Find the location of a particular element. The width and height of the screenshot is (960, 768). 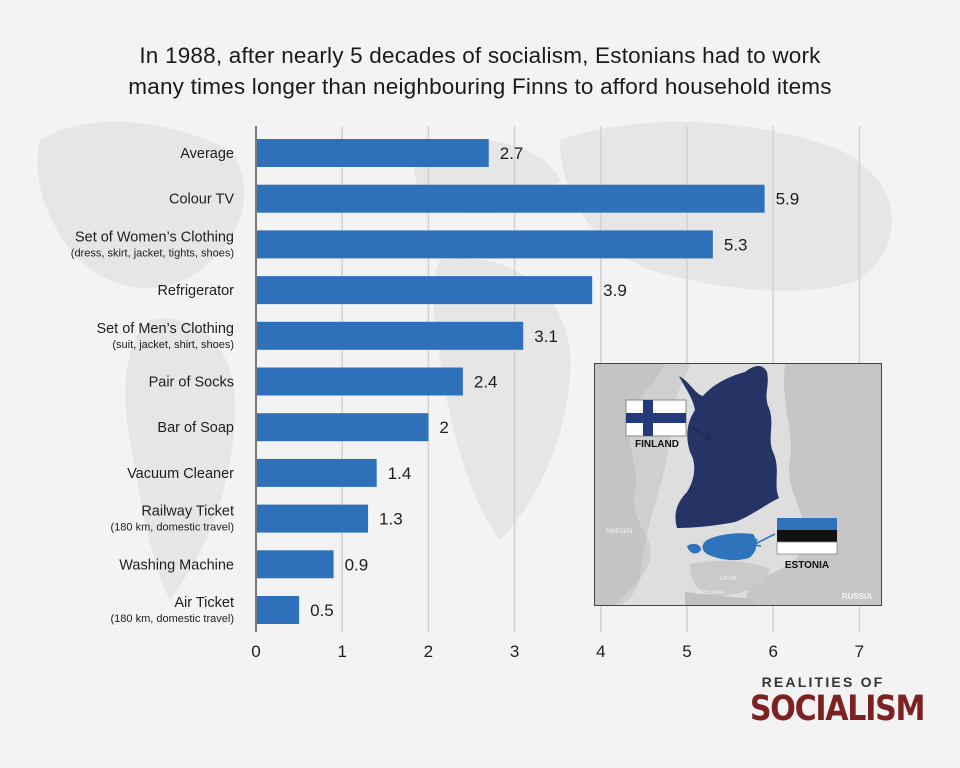

value-label: 2.7 is located at coordinates (512, 153).